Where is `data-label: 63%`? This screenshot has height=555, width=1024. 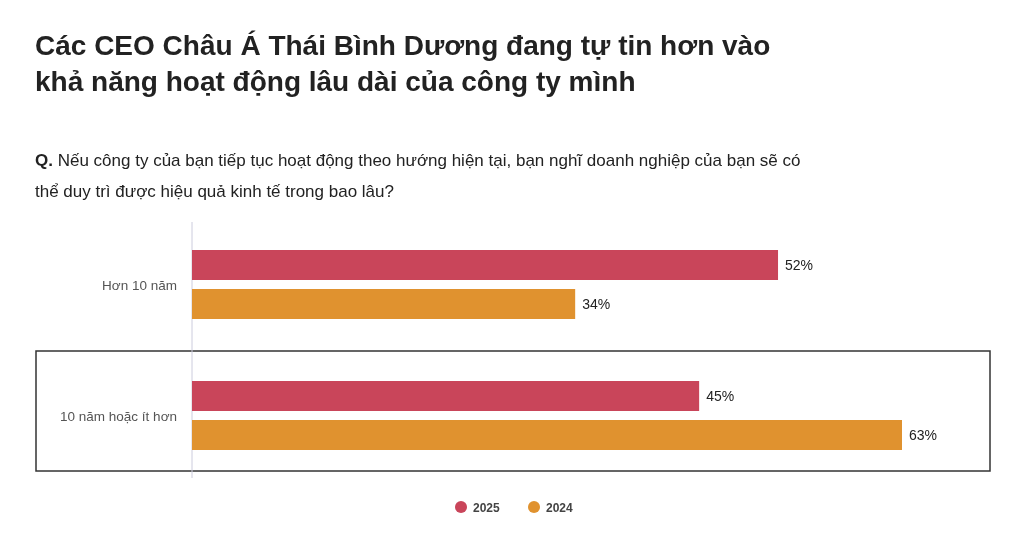 data-label: 63% is located at coordinates (923, 435).